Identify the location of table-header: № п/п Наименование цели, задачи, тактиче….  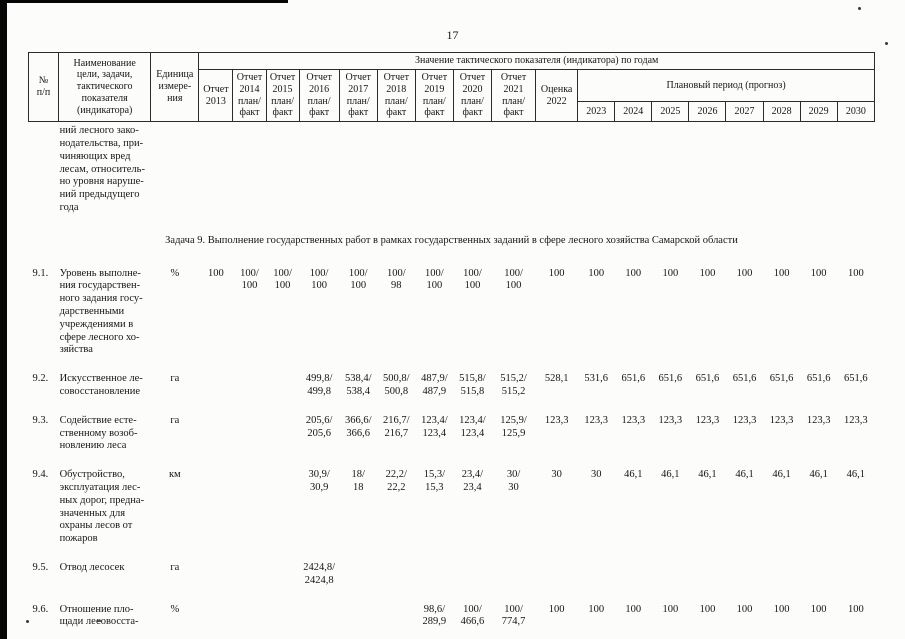
(451, 87).